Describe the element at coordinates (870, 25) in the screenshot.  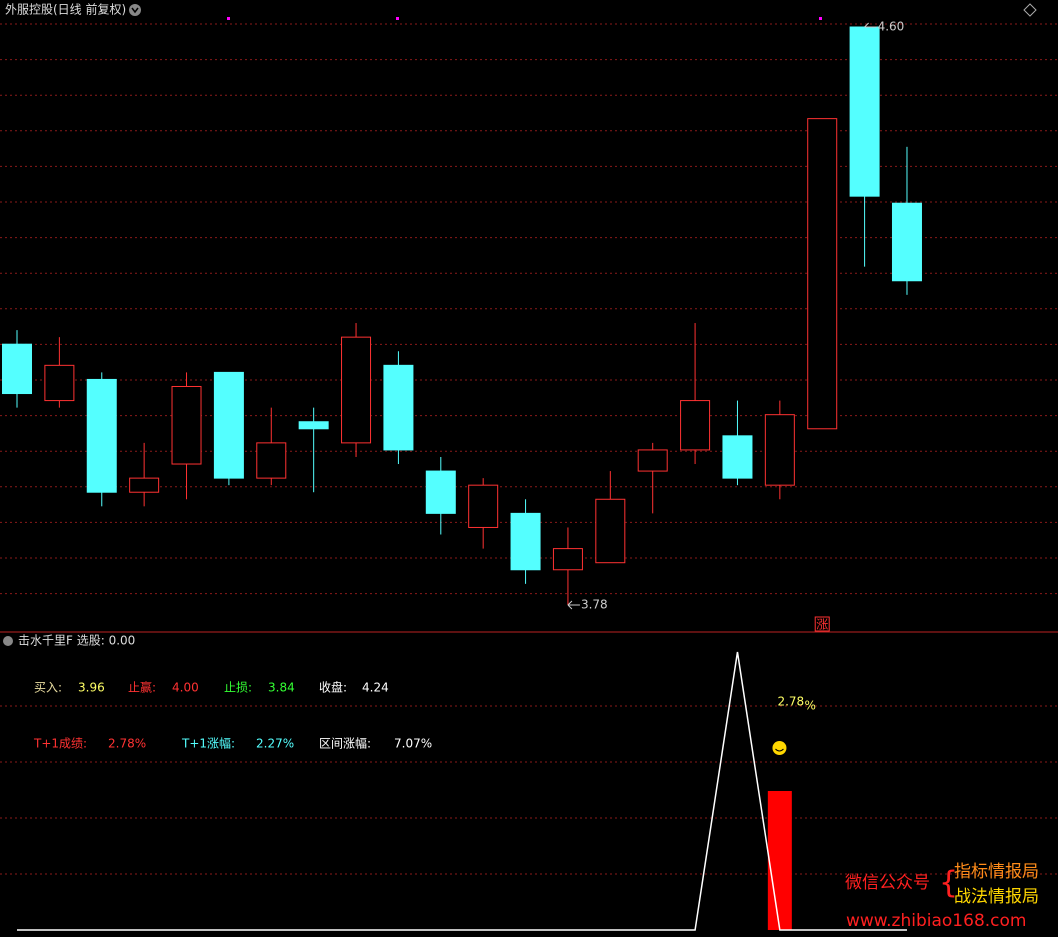
I see `max-arrow` at that location.